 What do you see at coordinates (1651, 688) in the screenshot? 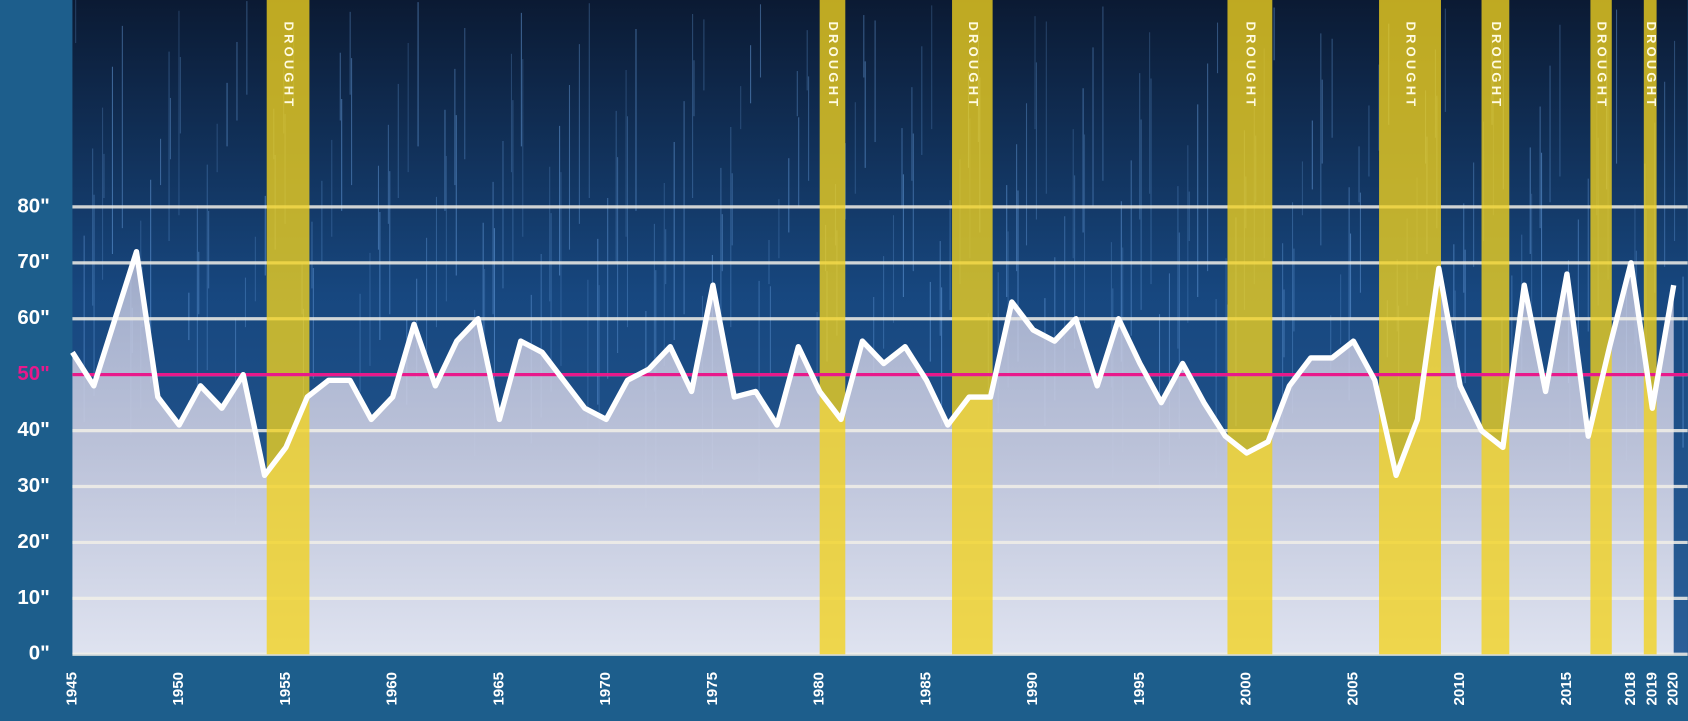
I see `x-tick-label: 2019` at bounding box center [1651, 688].